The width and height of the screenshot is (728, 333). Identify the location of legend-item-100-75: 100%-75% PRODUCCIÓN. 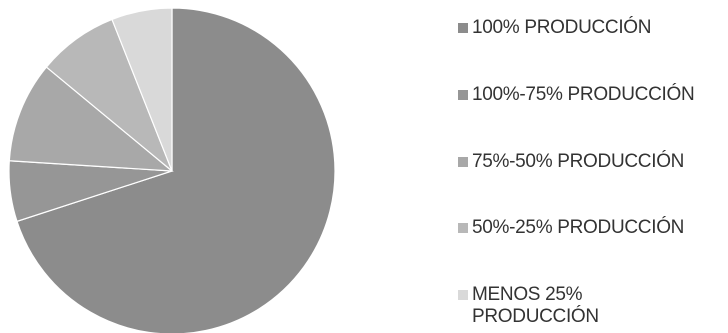
(592, 95).